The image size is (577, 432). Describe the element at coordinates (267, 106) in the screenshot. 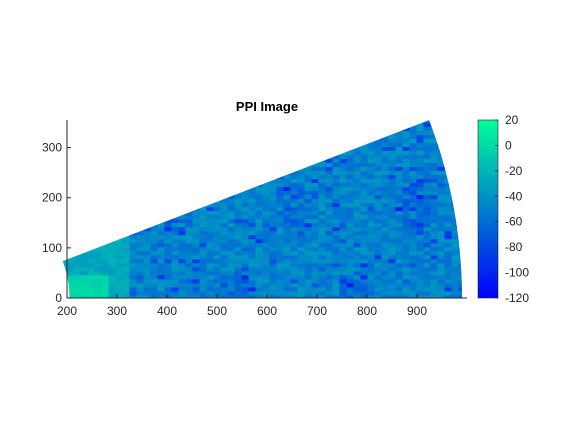

I see `chart-title: PPI Image` at that location.